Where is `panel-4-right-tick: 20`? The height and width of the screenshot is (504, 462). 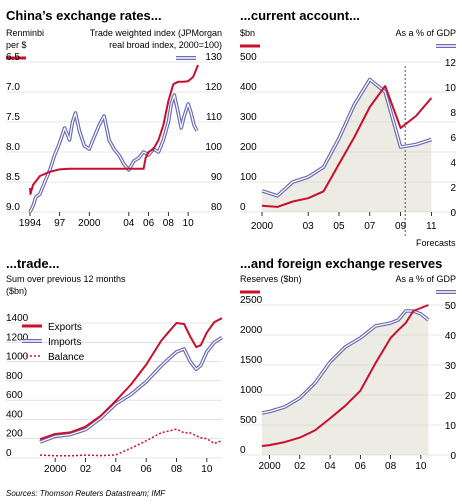
panel-4-right-tick: 20 is located at coordinates (451, 396).